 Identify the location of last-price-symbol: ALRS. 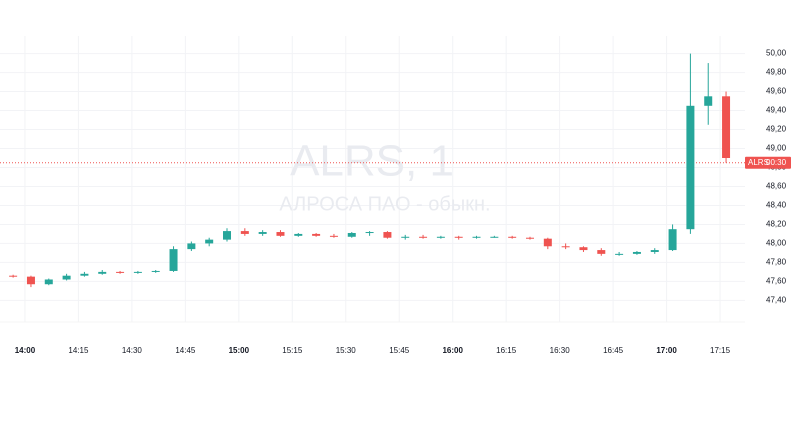
(758, 162).